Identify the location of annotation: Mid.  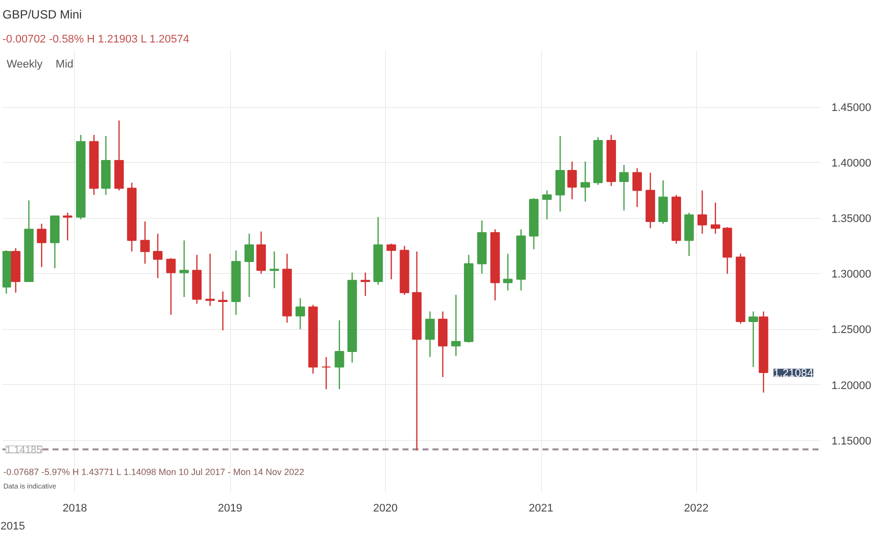
(65, 64).